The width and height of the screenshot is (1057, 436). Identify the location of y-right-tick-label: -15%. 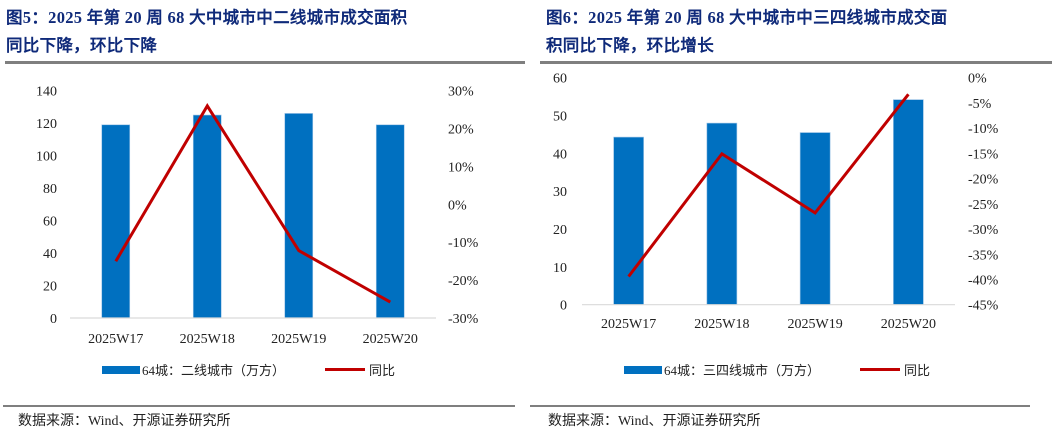
(983, 154).